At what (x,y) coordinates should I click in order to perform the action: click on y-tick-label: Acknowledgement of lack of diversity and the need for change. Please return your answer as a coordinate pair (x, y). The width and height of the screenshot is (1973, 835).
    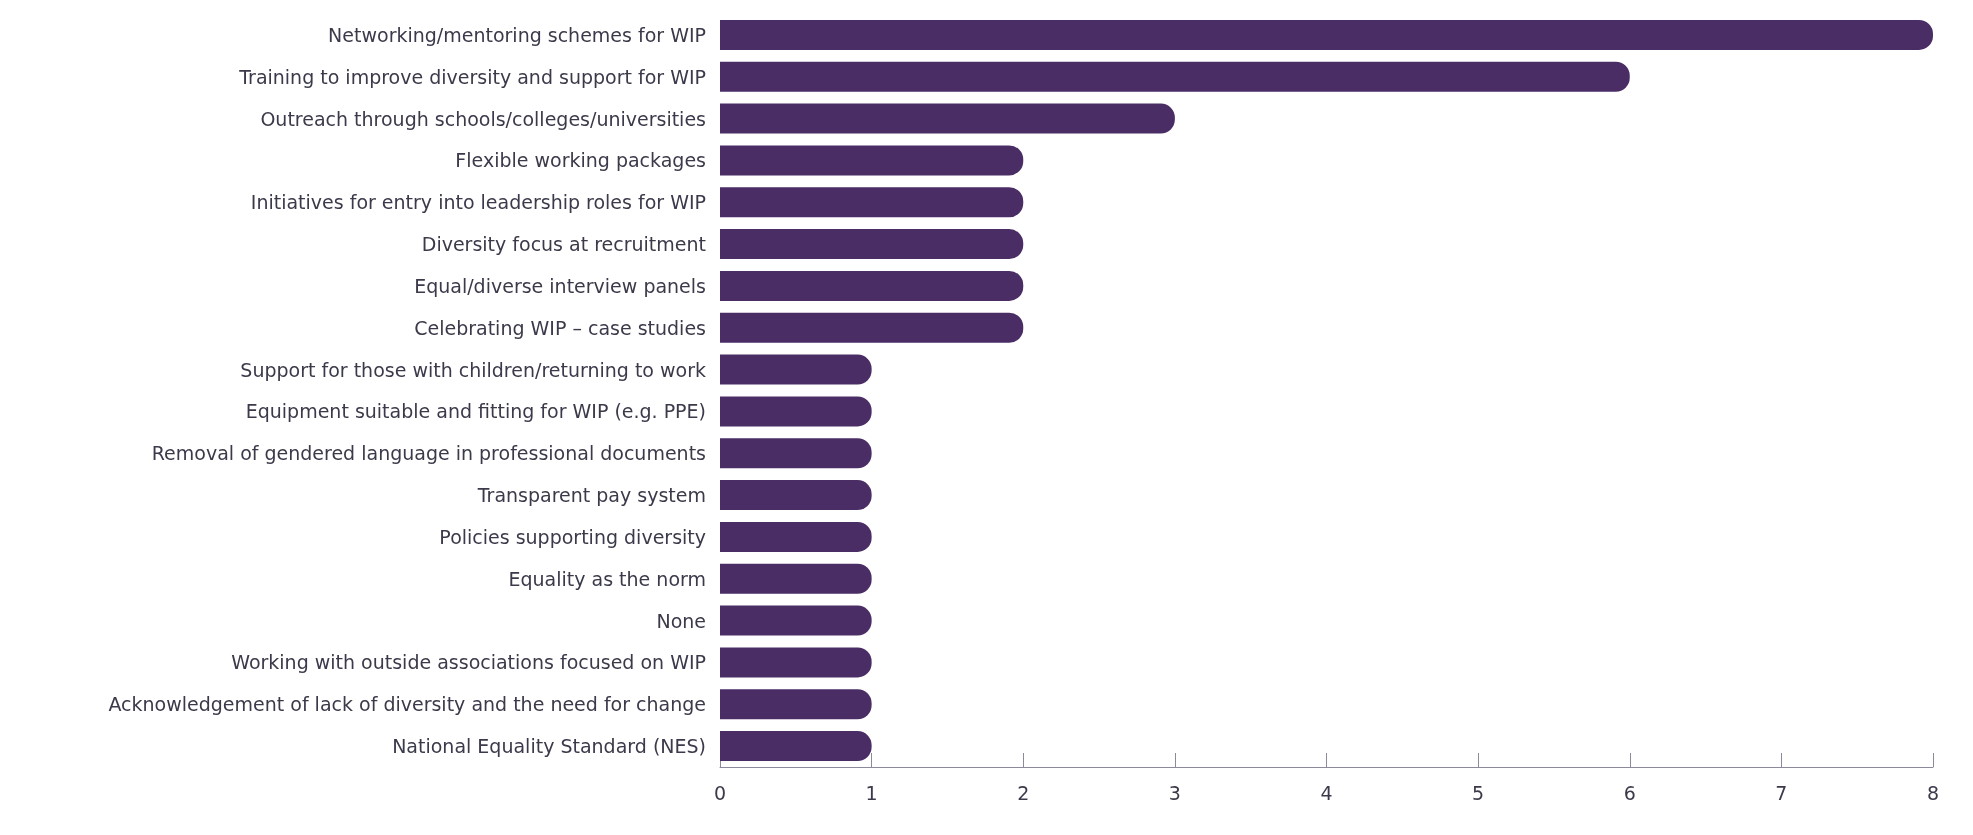
    Looking at the image, I should click on (407, 704).